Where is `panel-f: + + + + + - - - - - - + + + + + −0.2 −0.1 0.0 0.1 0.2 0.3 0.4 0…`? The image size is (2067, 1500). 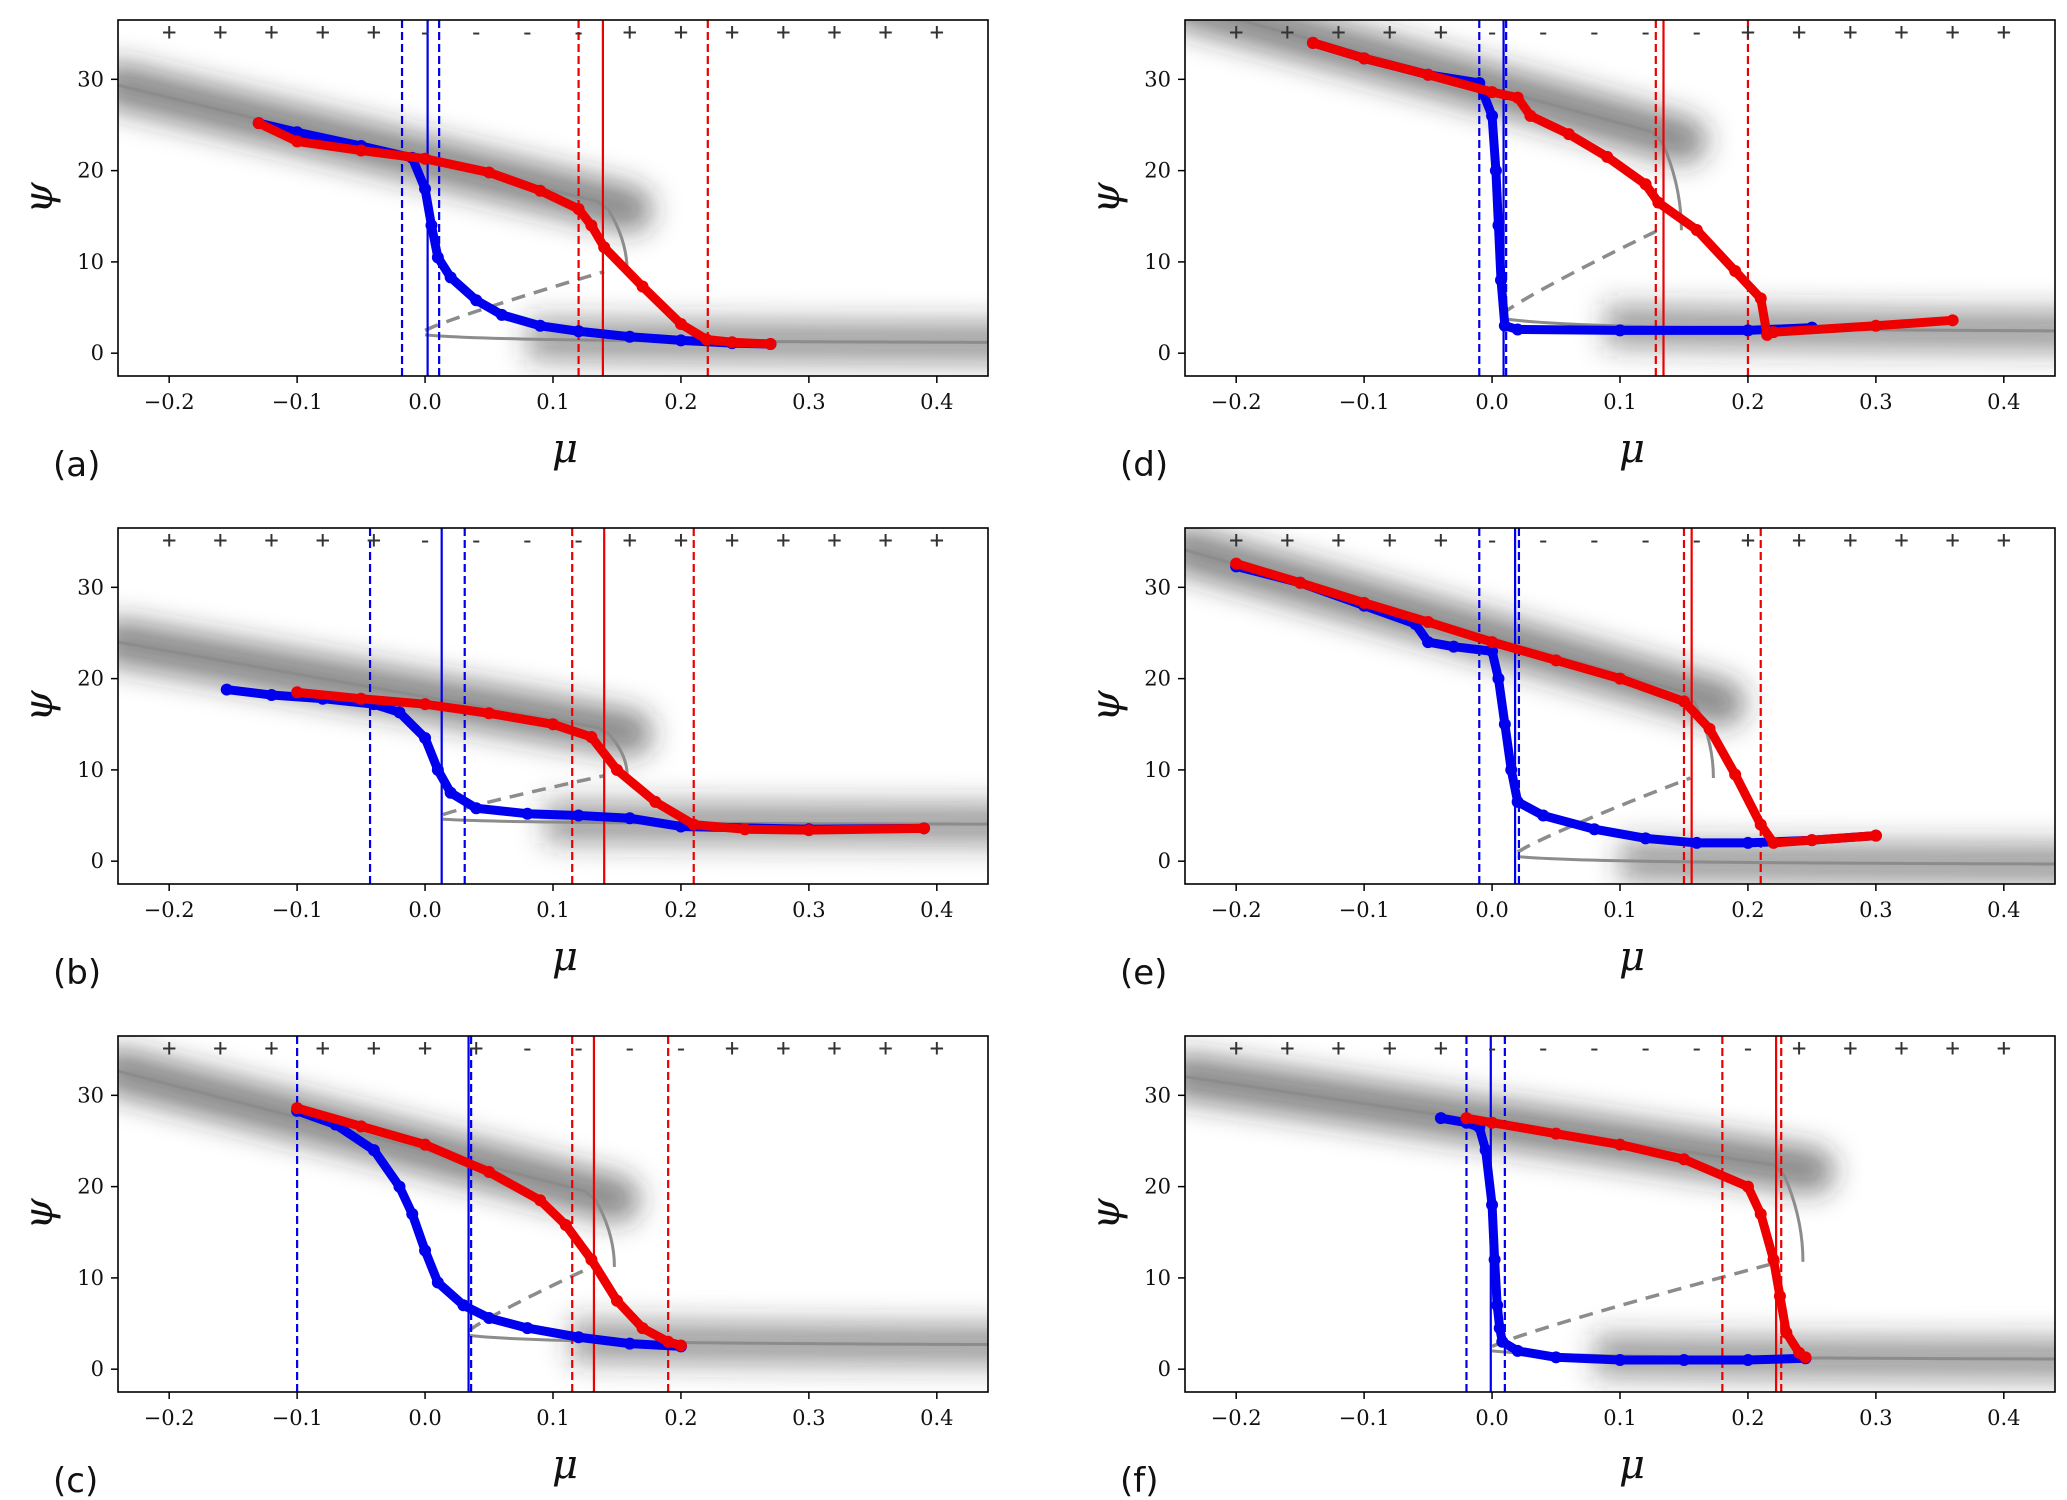 panel-f: + + + + + - - - - - - + + + + + −0.2 −0.1 0.0 0.1 0.2 0.3 0.4 0… is located at coordinates (1569, 1267).